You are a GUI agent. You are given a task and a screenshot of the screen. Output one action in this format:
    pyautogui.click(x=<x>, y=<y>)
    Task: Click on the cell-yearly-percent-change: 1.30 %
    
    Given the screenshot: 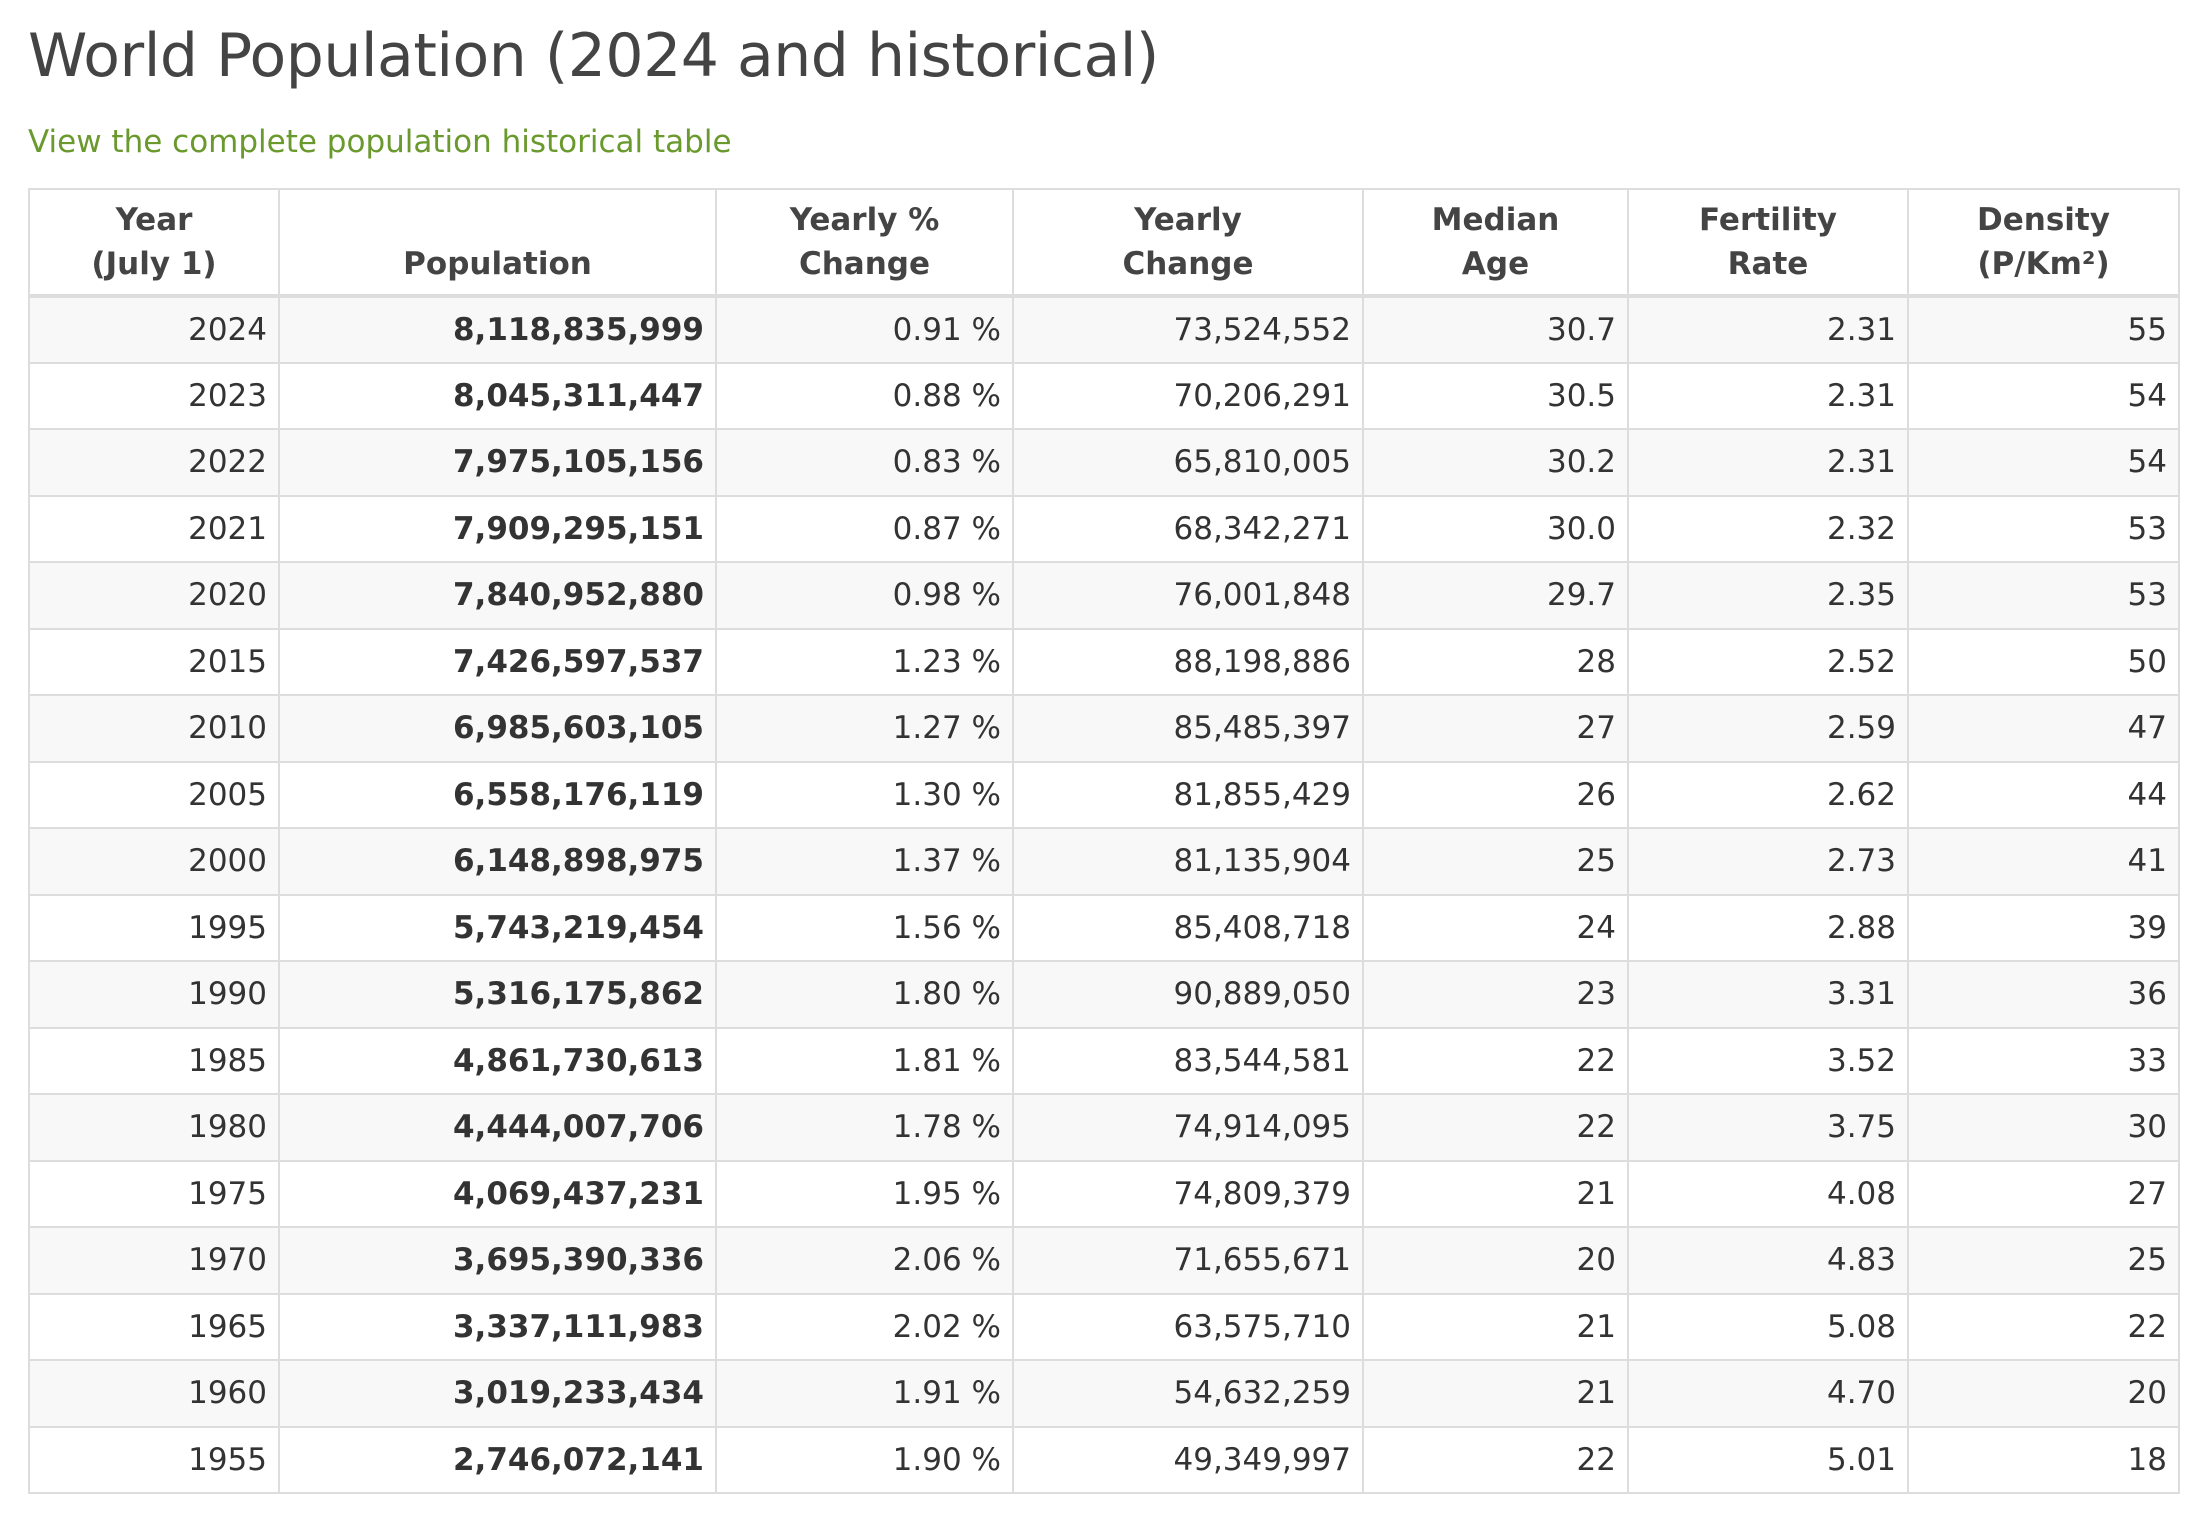 What is the action you would take?
    pyautogui.click(x=864, y=794)
    